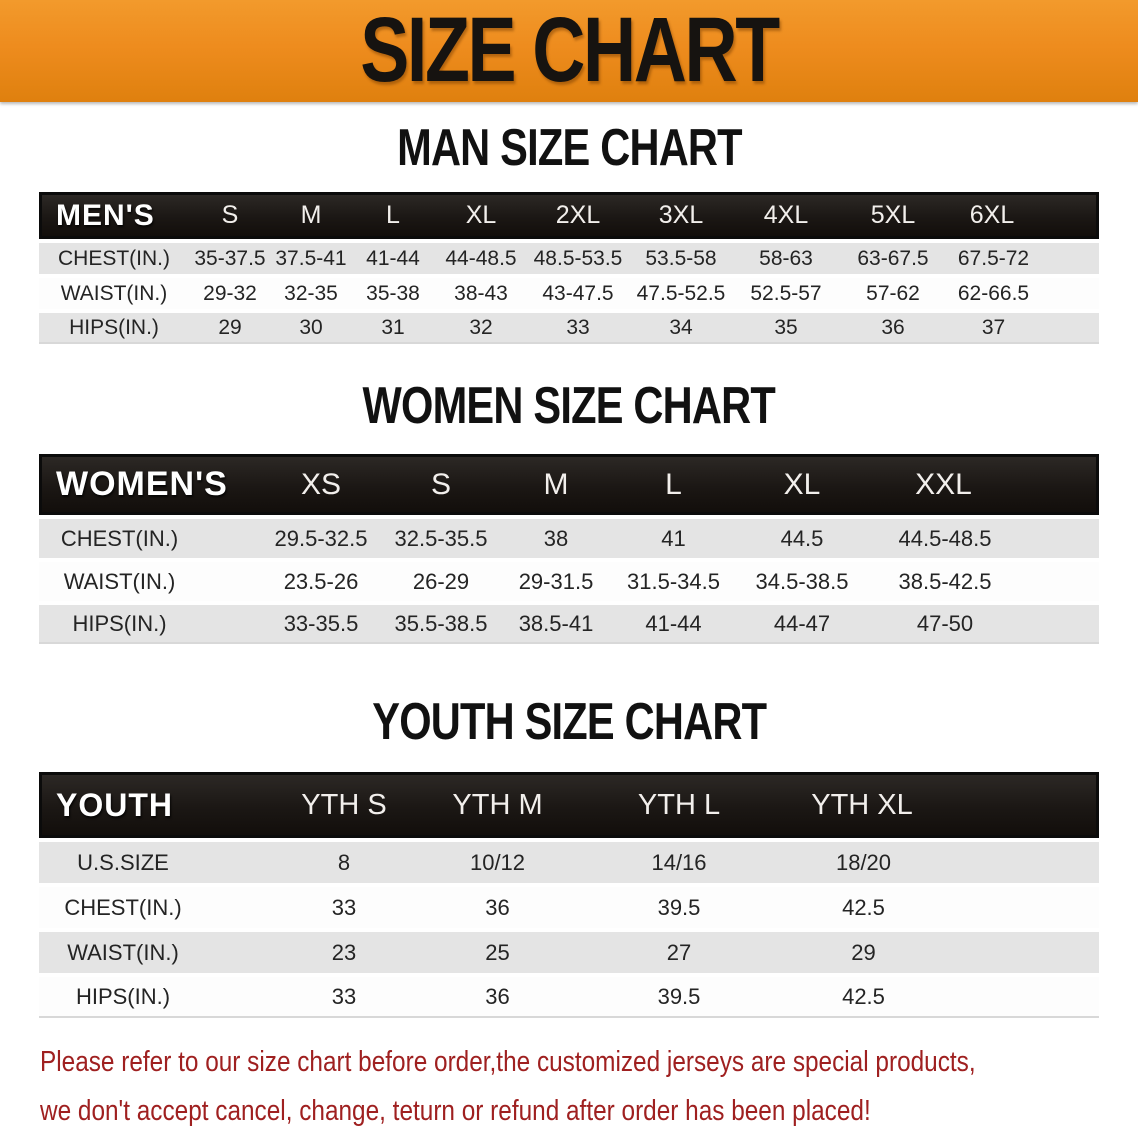 This screenshot has height=1137, width=1138. I want to click on cell: 52.5-57, so click(786, 291).